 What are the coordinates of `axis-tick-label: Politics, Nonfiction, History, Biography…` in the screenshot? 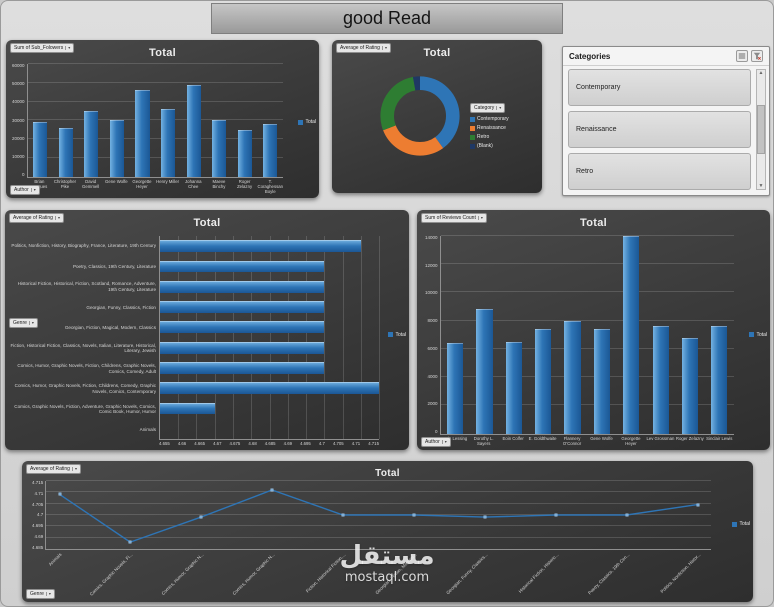 It's located at (83, 246).